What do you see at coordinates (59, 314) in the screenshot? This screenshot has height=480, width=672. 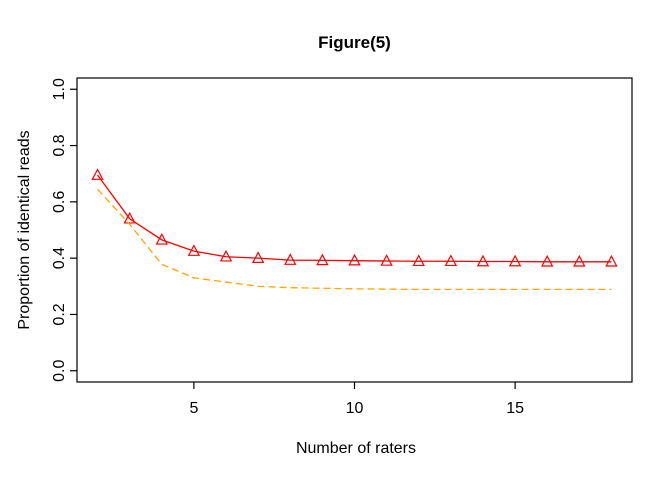 I see `y-tick-label: 0.2` at bounding box center [59, 314].